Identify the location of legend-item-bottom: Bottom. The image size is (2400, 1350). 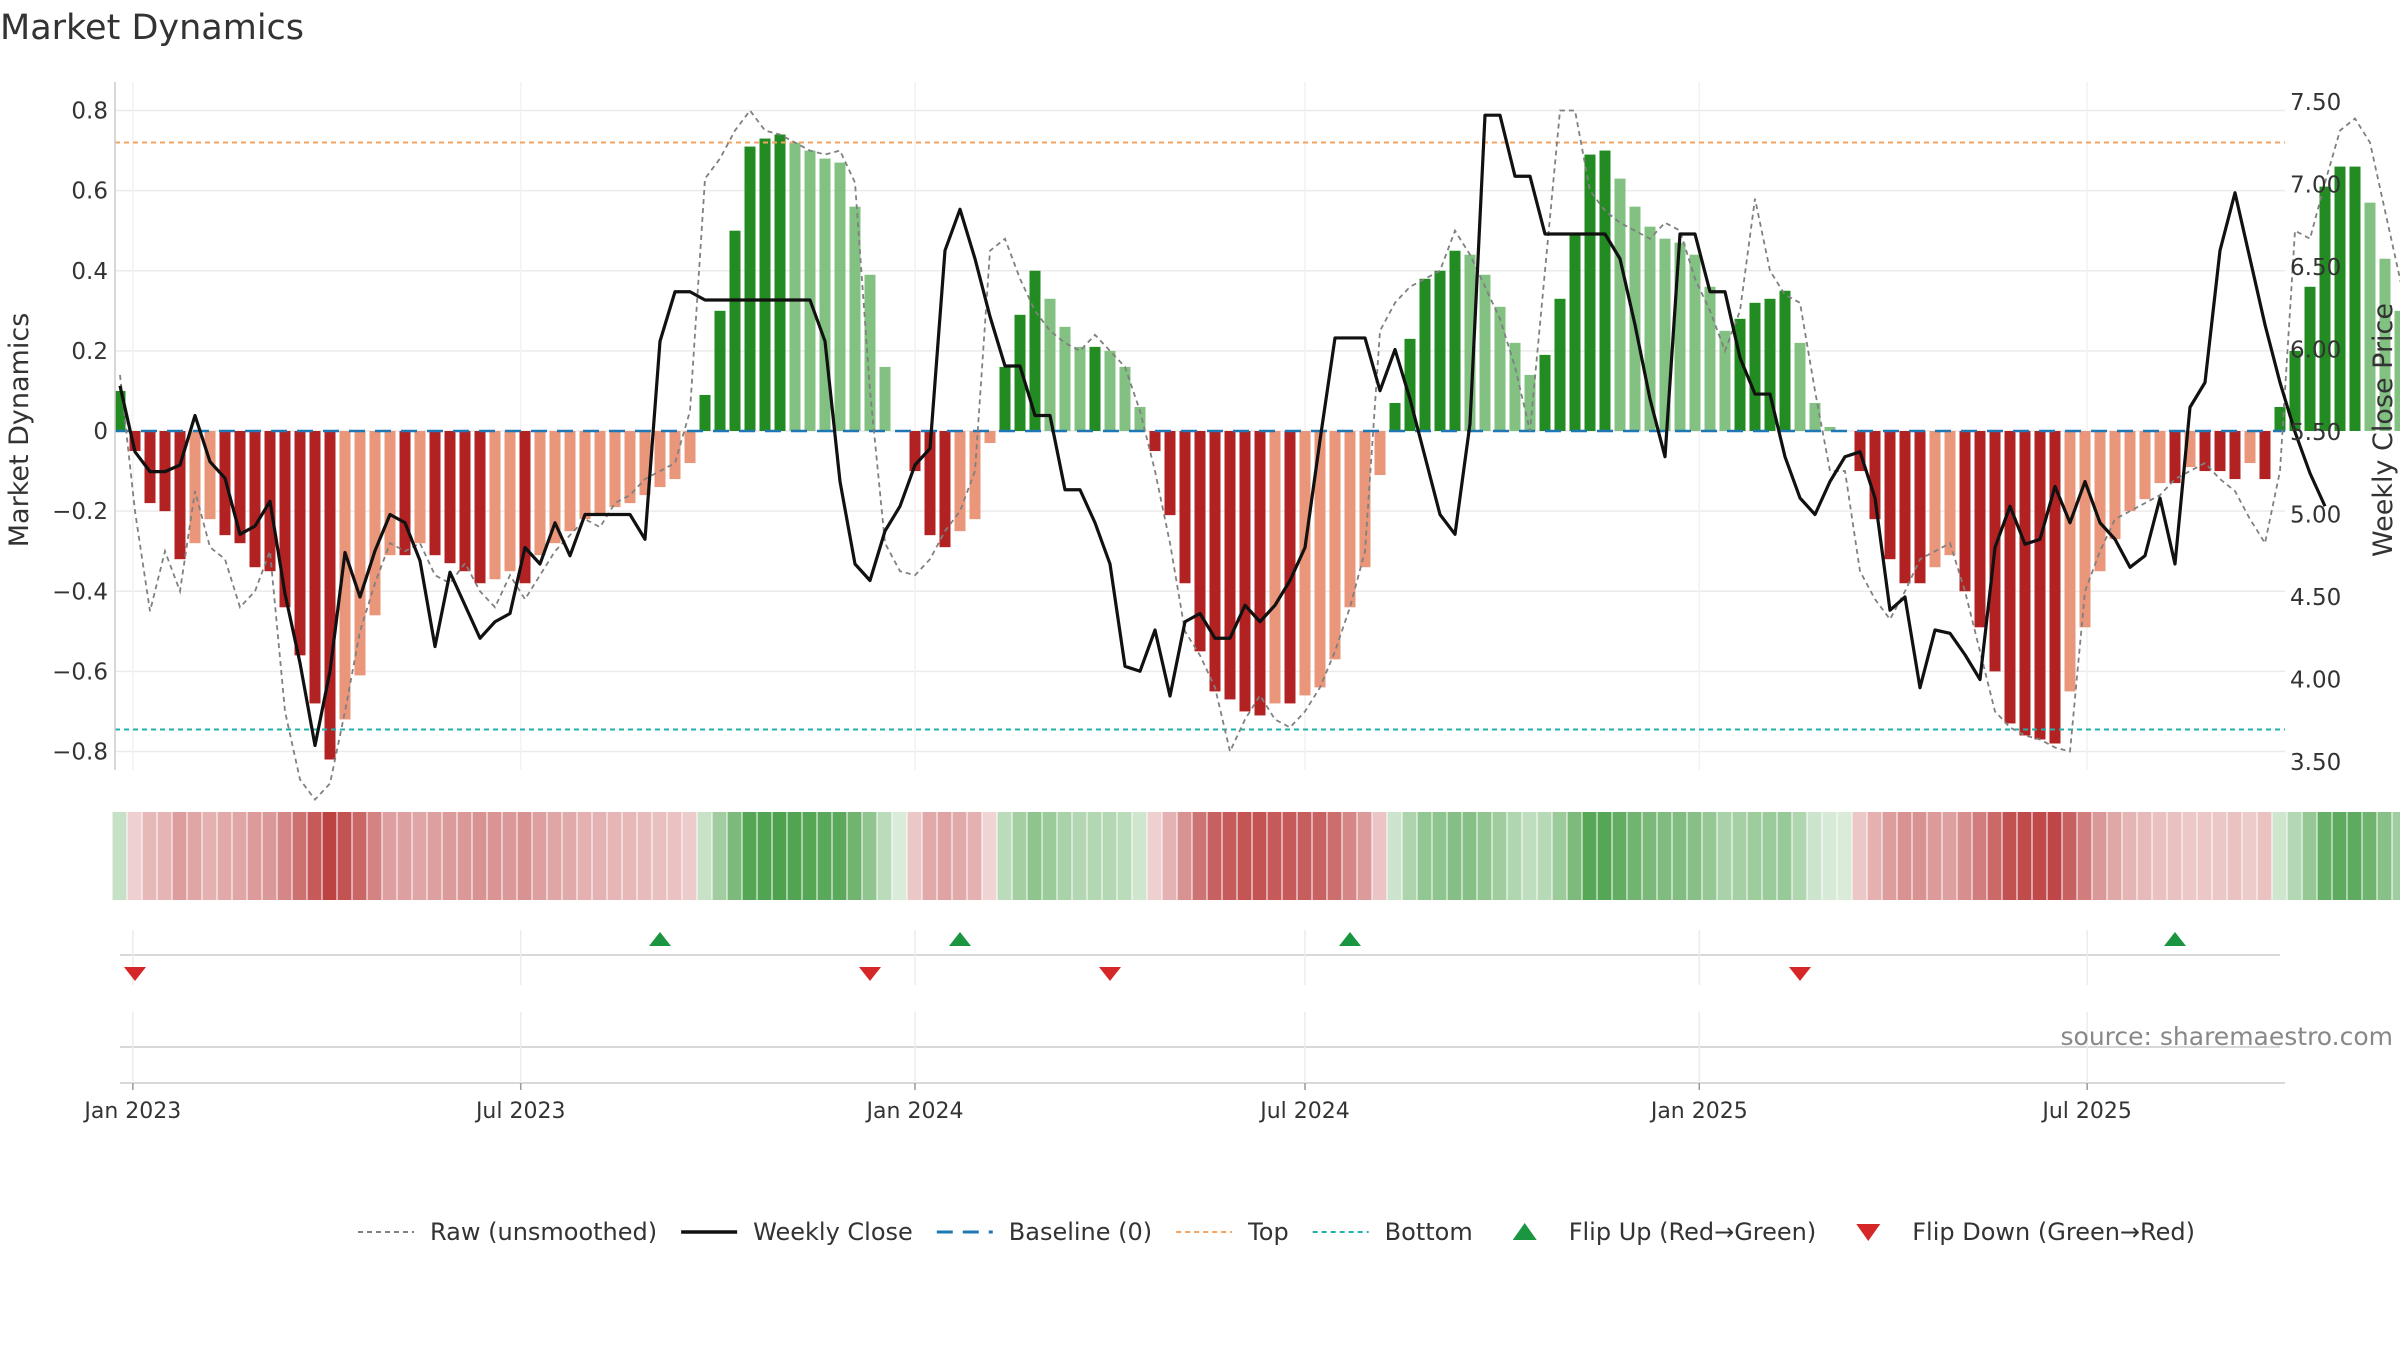
(1392, 1232).